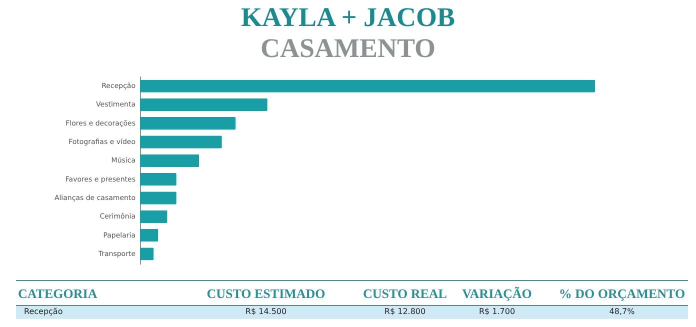  I want to click on text: R$ 12.800, so click(405, 311).